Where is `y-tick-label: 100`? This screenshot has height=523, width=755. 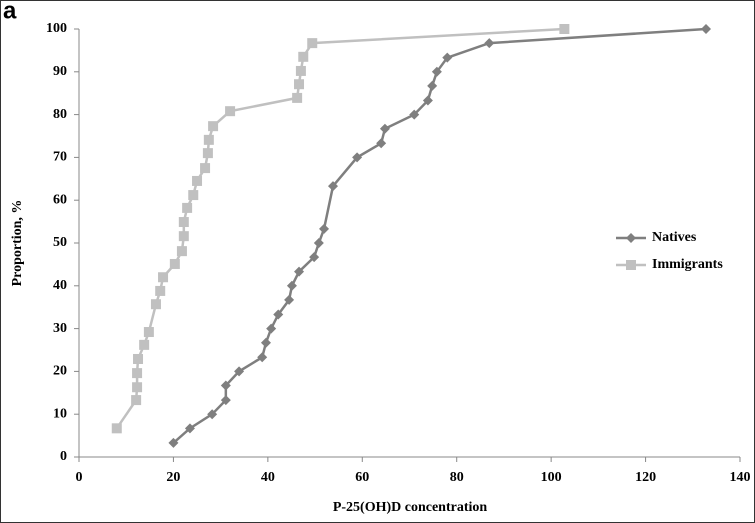
y-tick-label: 100 is located at coordinates (56, 28).